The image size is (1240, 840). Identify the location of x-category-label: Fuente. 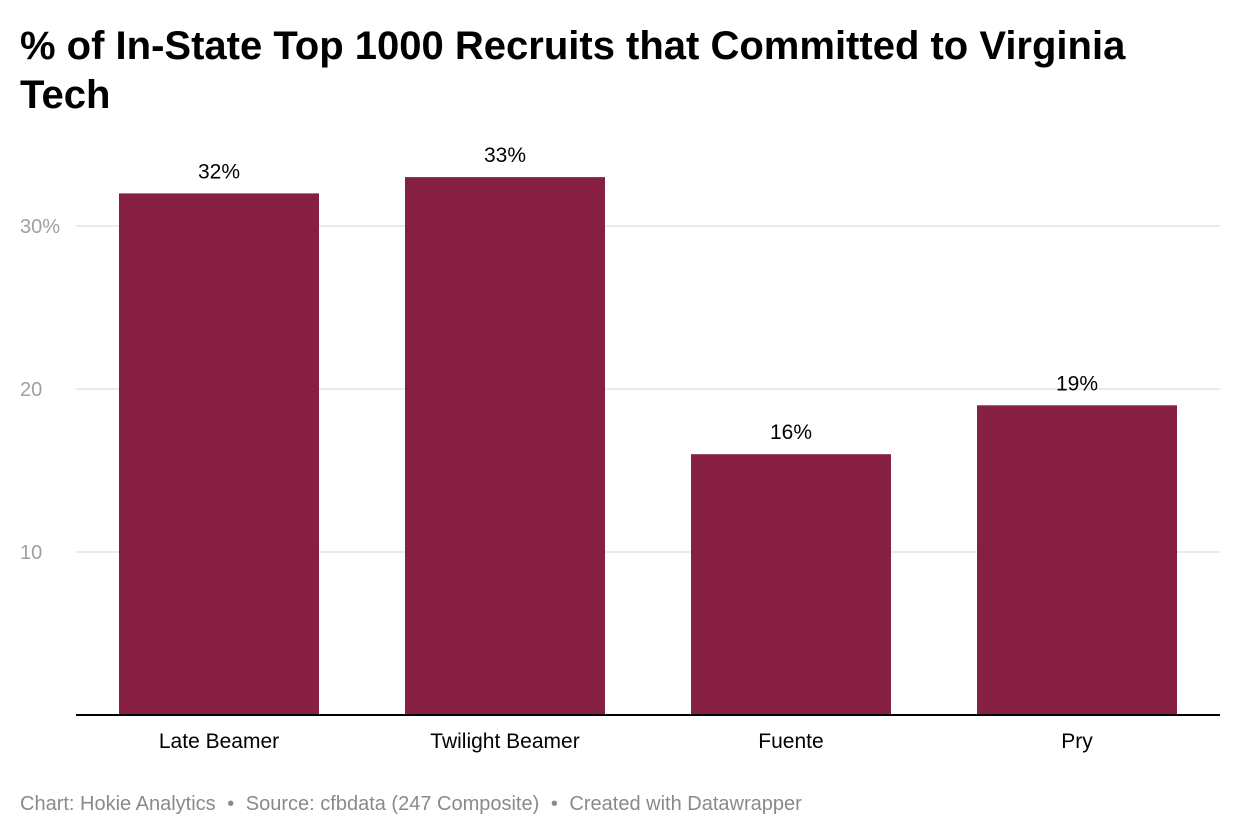
(790, 741).